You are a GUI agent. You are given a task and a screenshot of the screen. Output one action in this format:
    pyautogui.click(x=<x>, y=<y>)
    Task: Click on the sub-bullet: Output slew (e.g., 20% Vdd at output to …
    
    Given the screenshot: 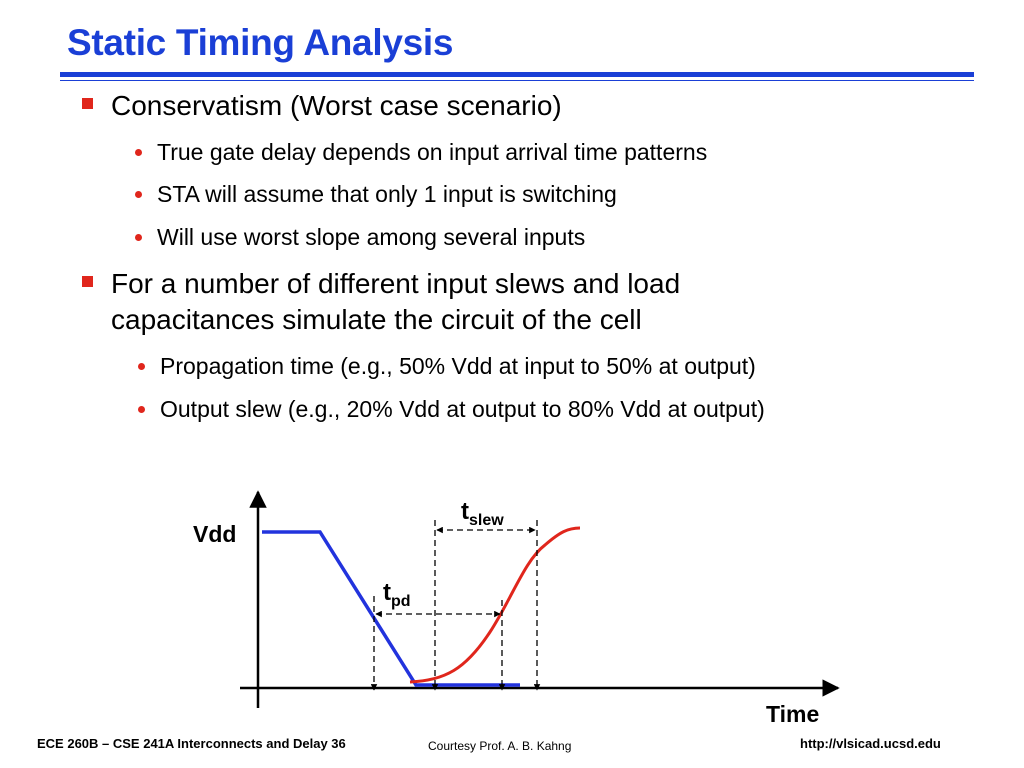 What is the action you would take?
    pyautogui.click(x=451, y=409)
    